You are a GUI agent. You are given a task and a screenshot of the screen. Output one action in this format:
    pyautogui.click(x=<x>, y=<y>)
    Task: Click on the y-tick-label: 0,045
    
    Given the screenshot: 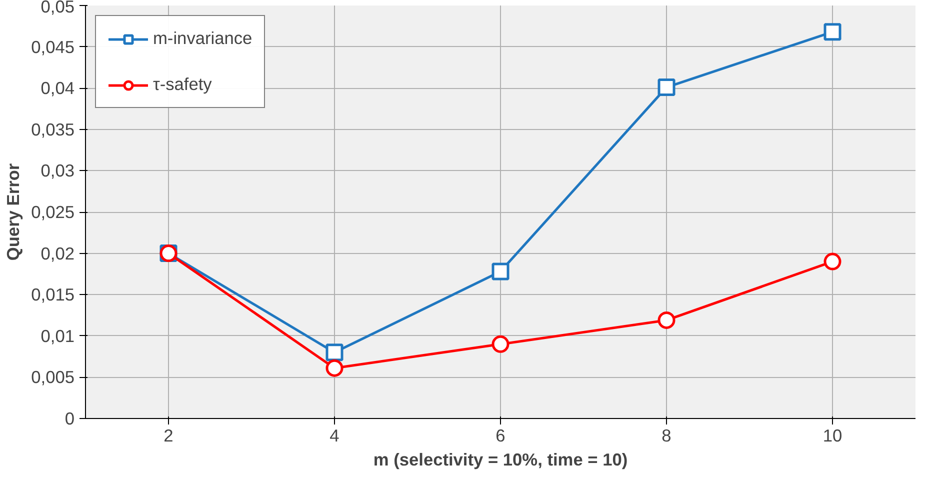 What is the action you would take?
    pyautogui.click(x=53, y=46)
    